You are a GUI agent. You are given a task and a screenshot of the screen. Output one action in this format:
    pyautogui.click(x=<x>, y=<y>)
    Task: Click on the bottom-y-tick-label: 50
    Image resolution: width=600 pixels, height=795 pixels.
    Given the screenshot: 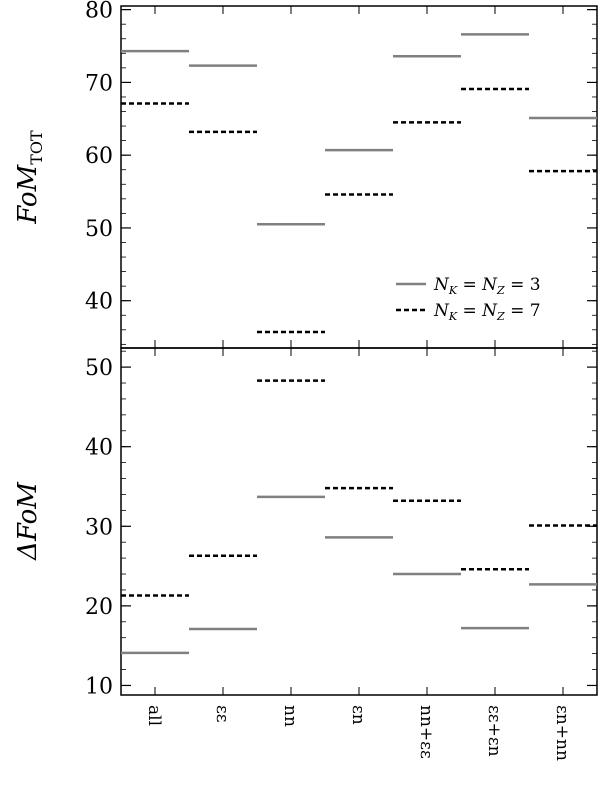 What is the action you would take?
    pyautogui.click(x=99, y=368)
    